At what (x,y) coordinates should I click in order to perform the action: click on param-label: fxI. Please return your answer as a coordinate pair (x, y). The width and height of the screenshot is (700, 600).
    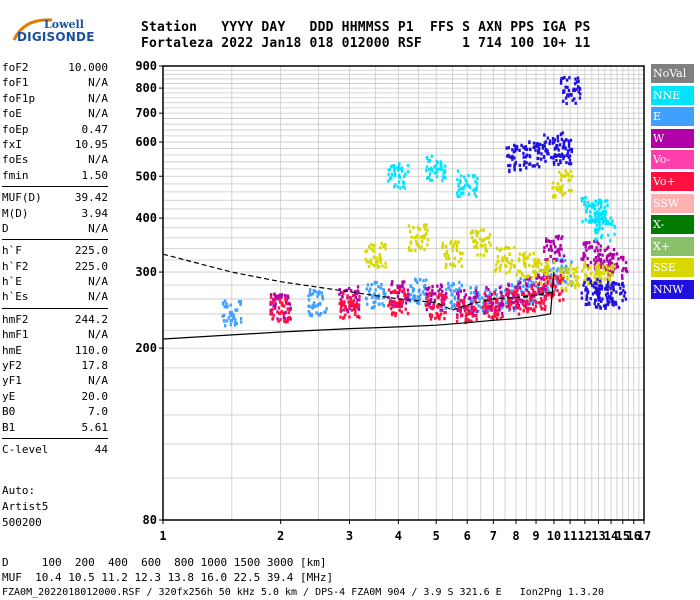
    Looking at the image, I should click on (12, 144).